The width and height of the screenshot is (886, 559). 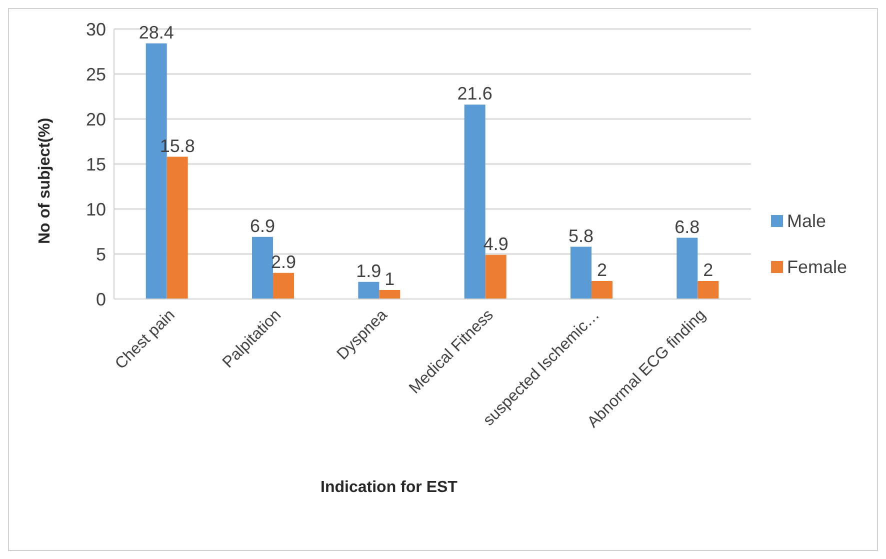 I want to click on legend-label: Male, so click(x=806, y=221).